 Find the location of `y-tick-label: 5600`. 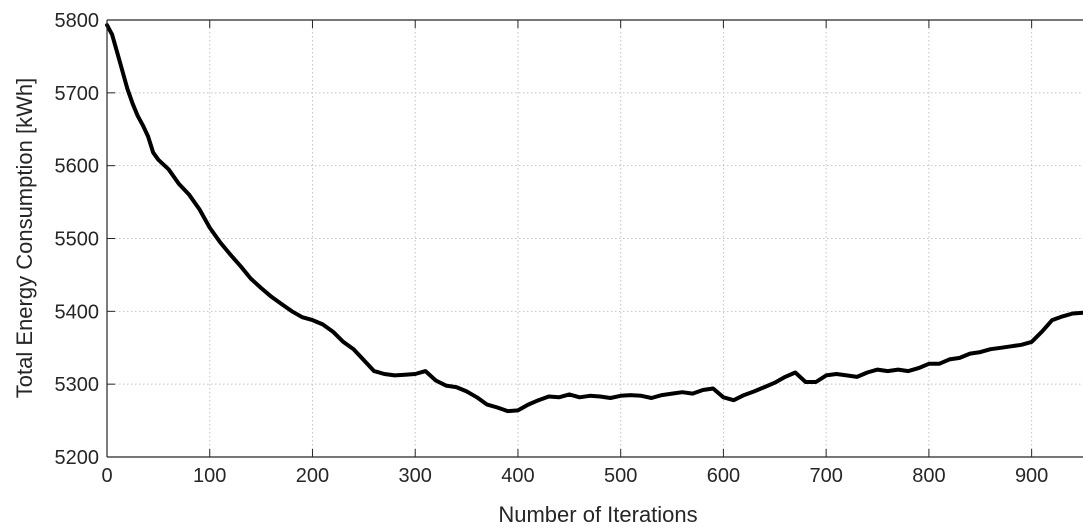

y-tick-label: 5600 is located at coordinates (77, 167).